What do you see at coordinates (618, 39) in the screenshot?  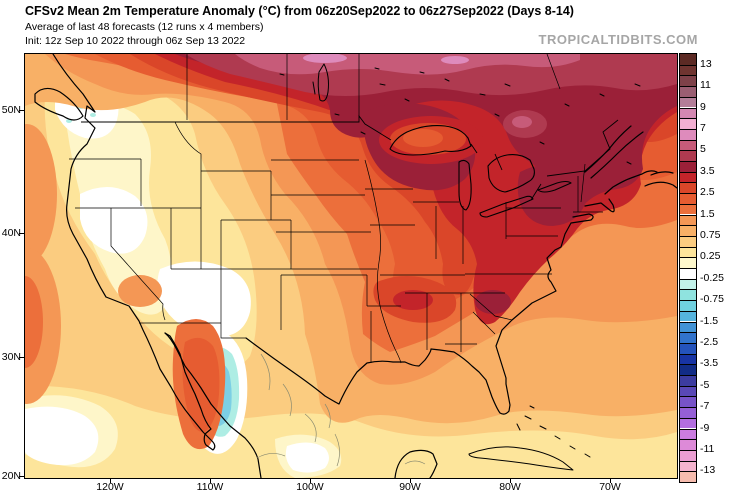 I see `site-watermark: TROPICALTIDBITS.COM` at bounding box center [618, 39].